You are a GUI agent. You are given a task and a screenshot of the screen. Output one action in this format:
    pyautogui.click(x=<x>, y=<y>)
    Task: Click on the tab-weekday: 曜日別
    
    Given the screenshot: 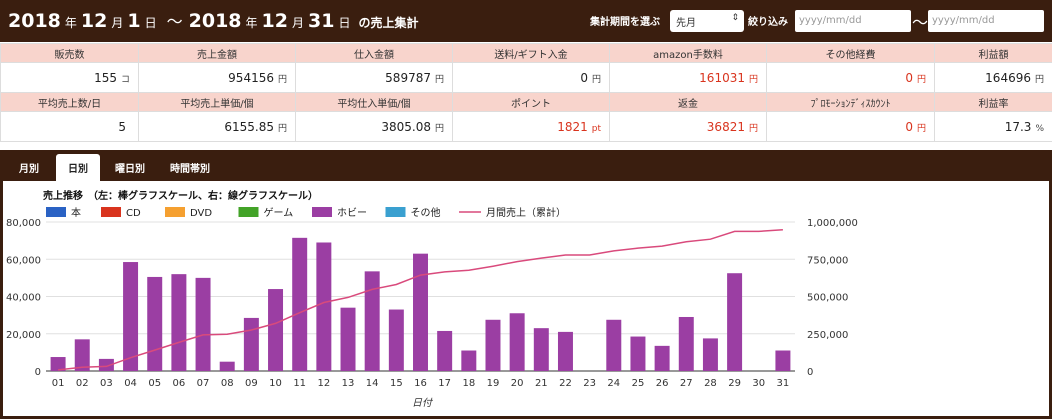 What is the action you would take?
    pyautogui.click(x=130, y=165)
    